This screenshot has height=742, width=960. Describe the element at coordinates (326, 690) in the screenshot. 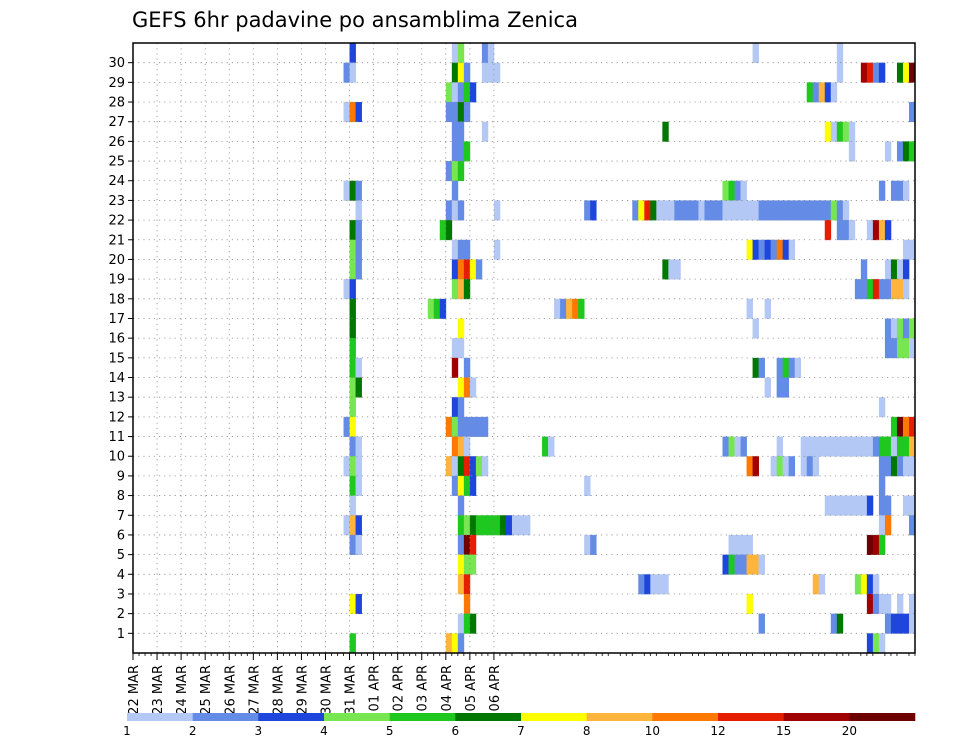

I see `x-tick-label: 30 MAR` at that location.